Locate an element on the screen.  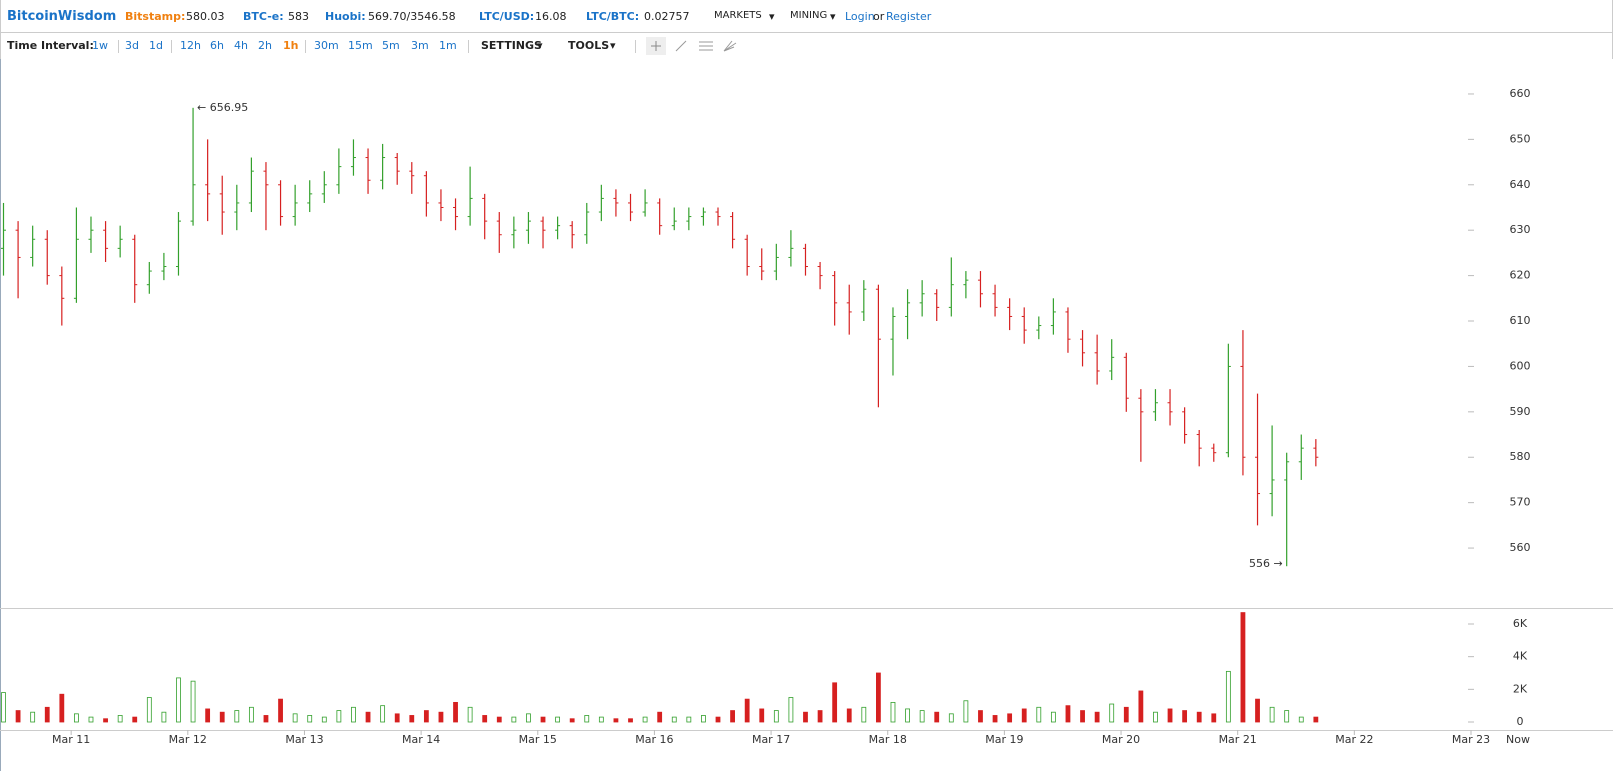
y-tick-label: 650 is located at coordinates (1520, 138).